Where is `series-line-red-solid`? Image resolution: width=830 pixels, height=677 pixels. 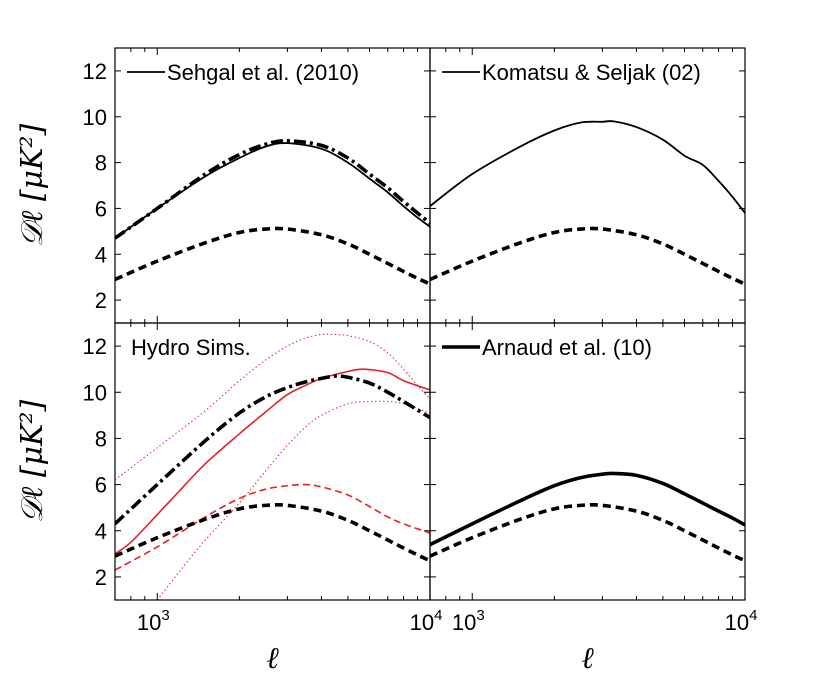 series-line-red-solid is located at coordinates (272, 461).